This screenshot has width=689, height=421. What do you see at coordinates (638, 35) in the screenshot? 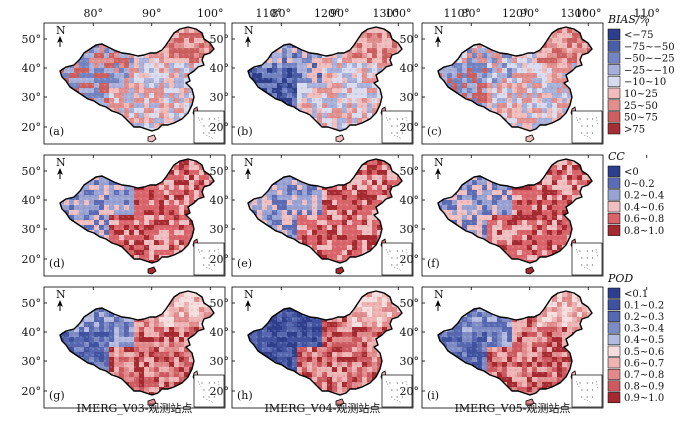
I see `legend-item-label: <−75` at bounding box center [638, 35].